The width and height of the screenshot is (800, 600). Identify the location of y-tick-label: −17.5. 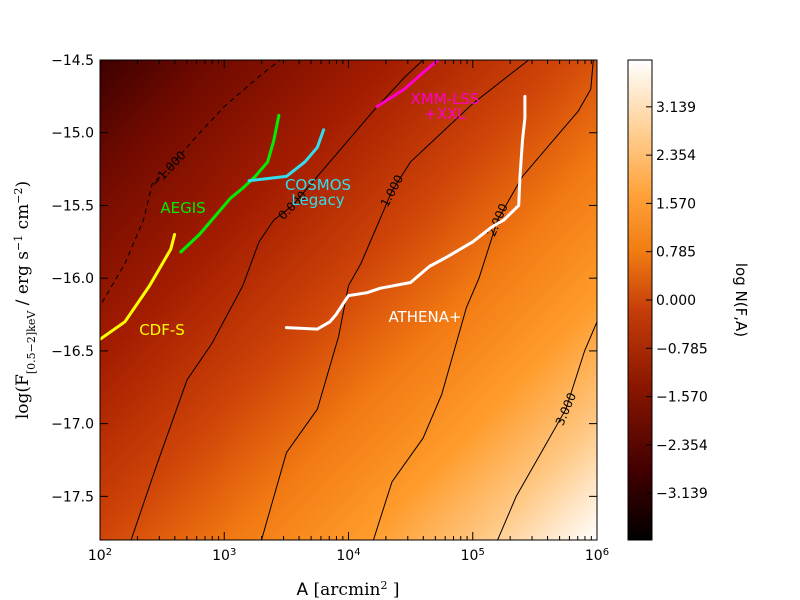
(72, 497).